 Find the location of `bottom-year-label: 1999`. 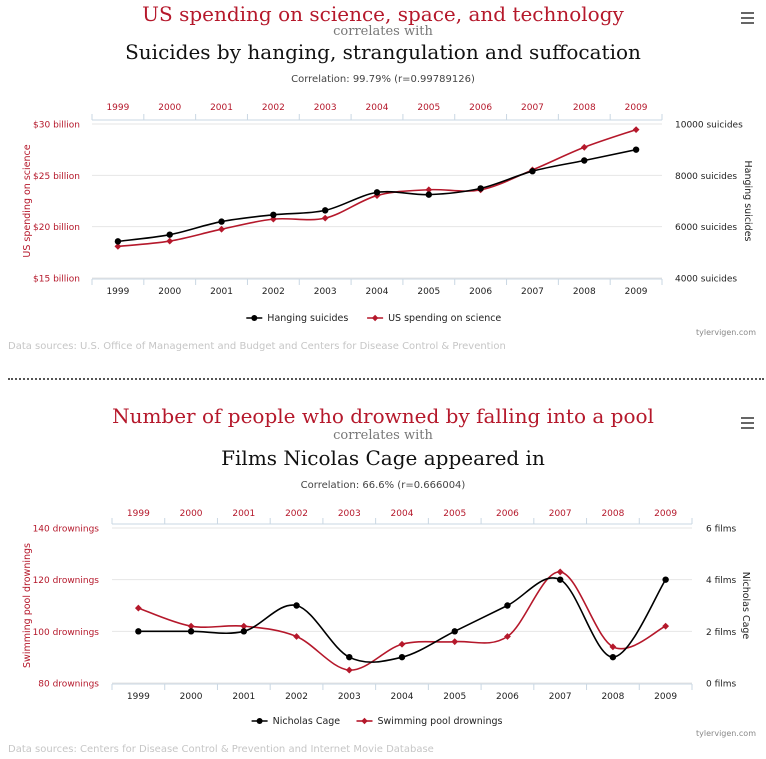

bottom-year-label: 1999 is located at coordinates (117, 292).